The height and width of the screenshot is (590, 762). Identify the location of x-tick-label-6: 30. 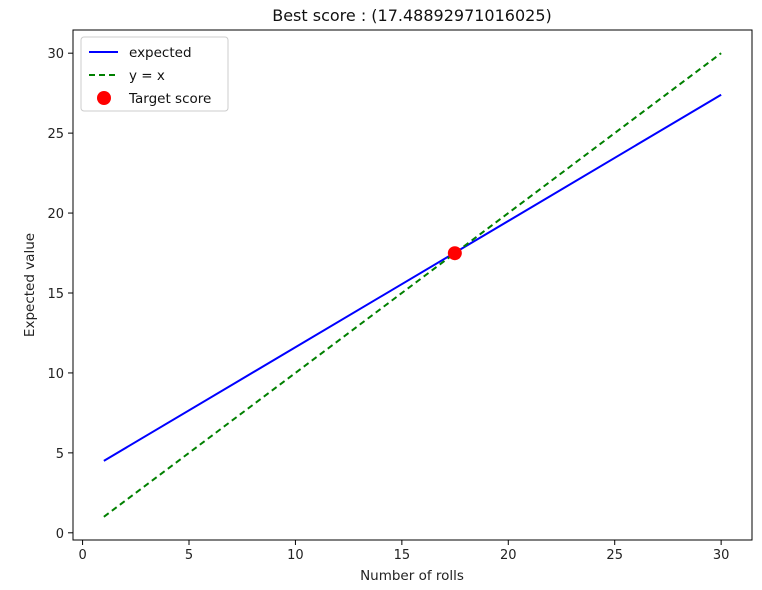
(721, 555).